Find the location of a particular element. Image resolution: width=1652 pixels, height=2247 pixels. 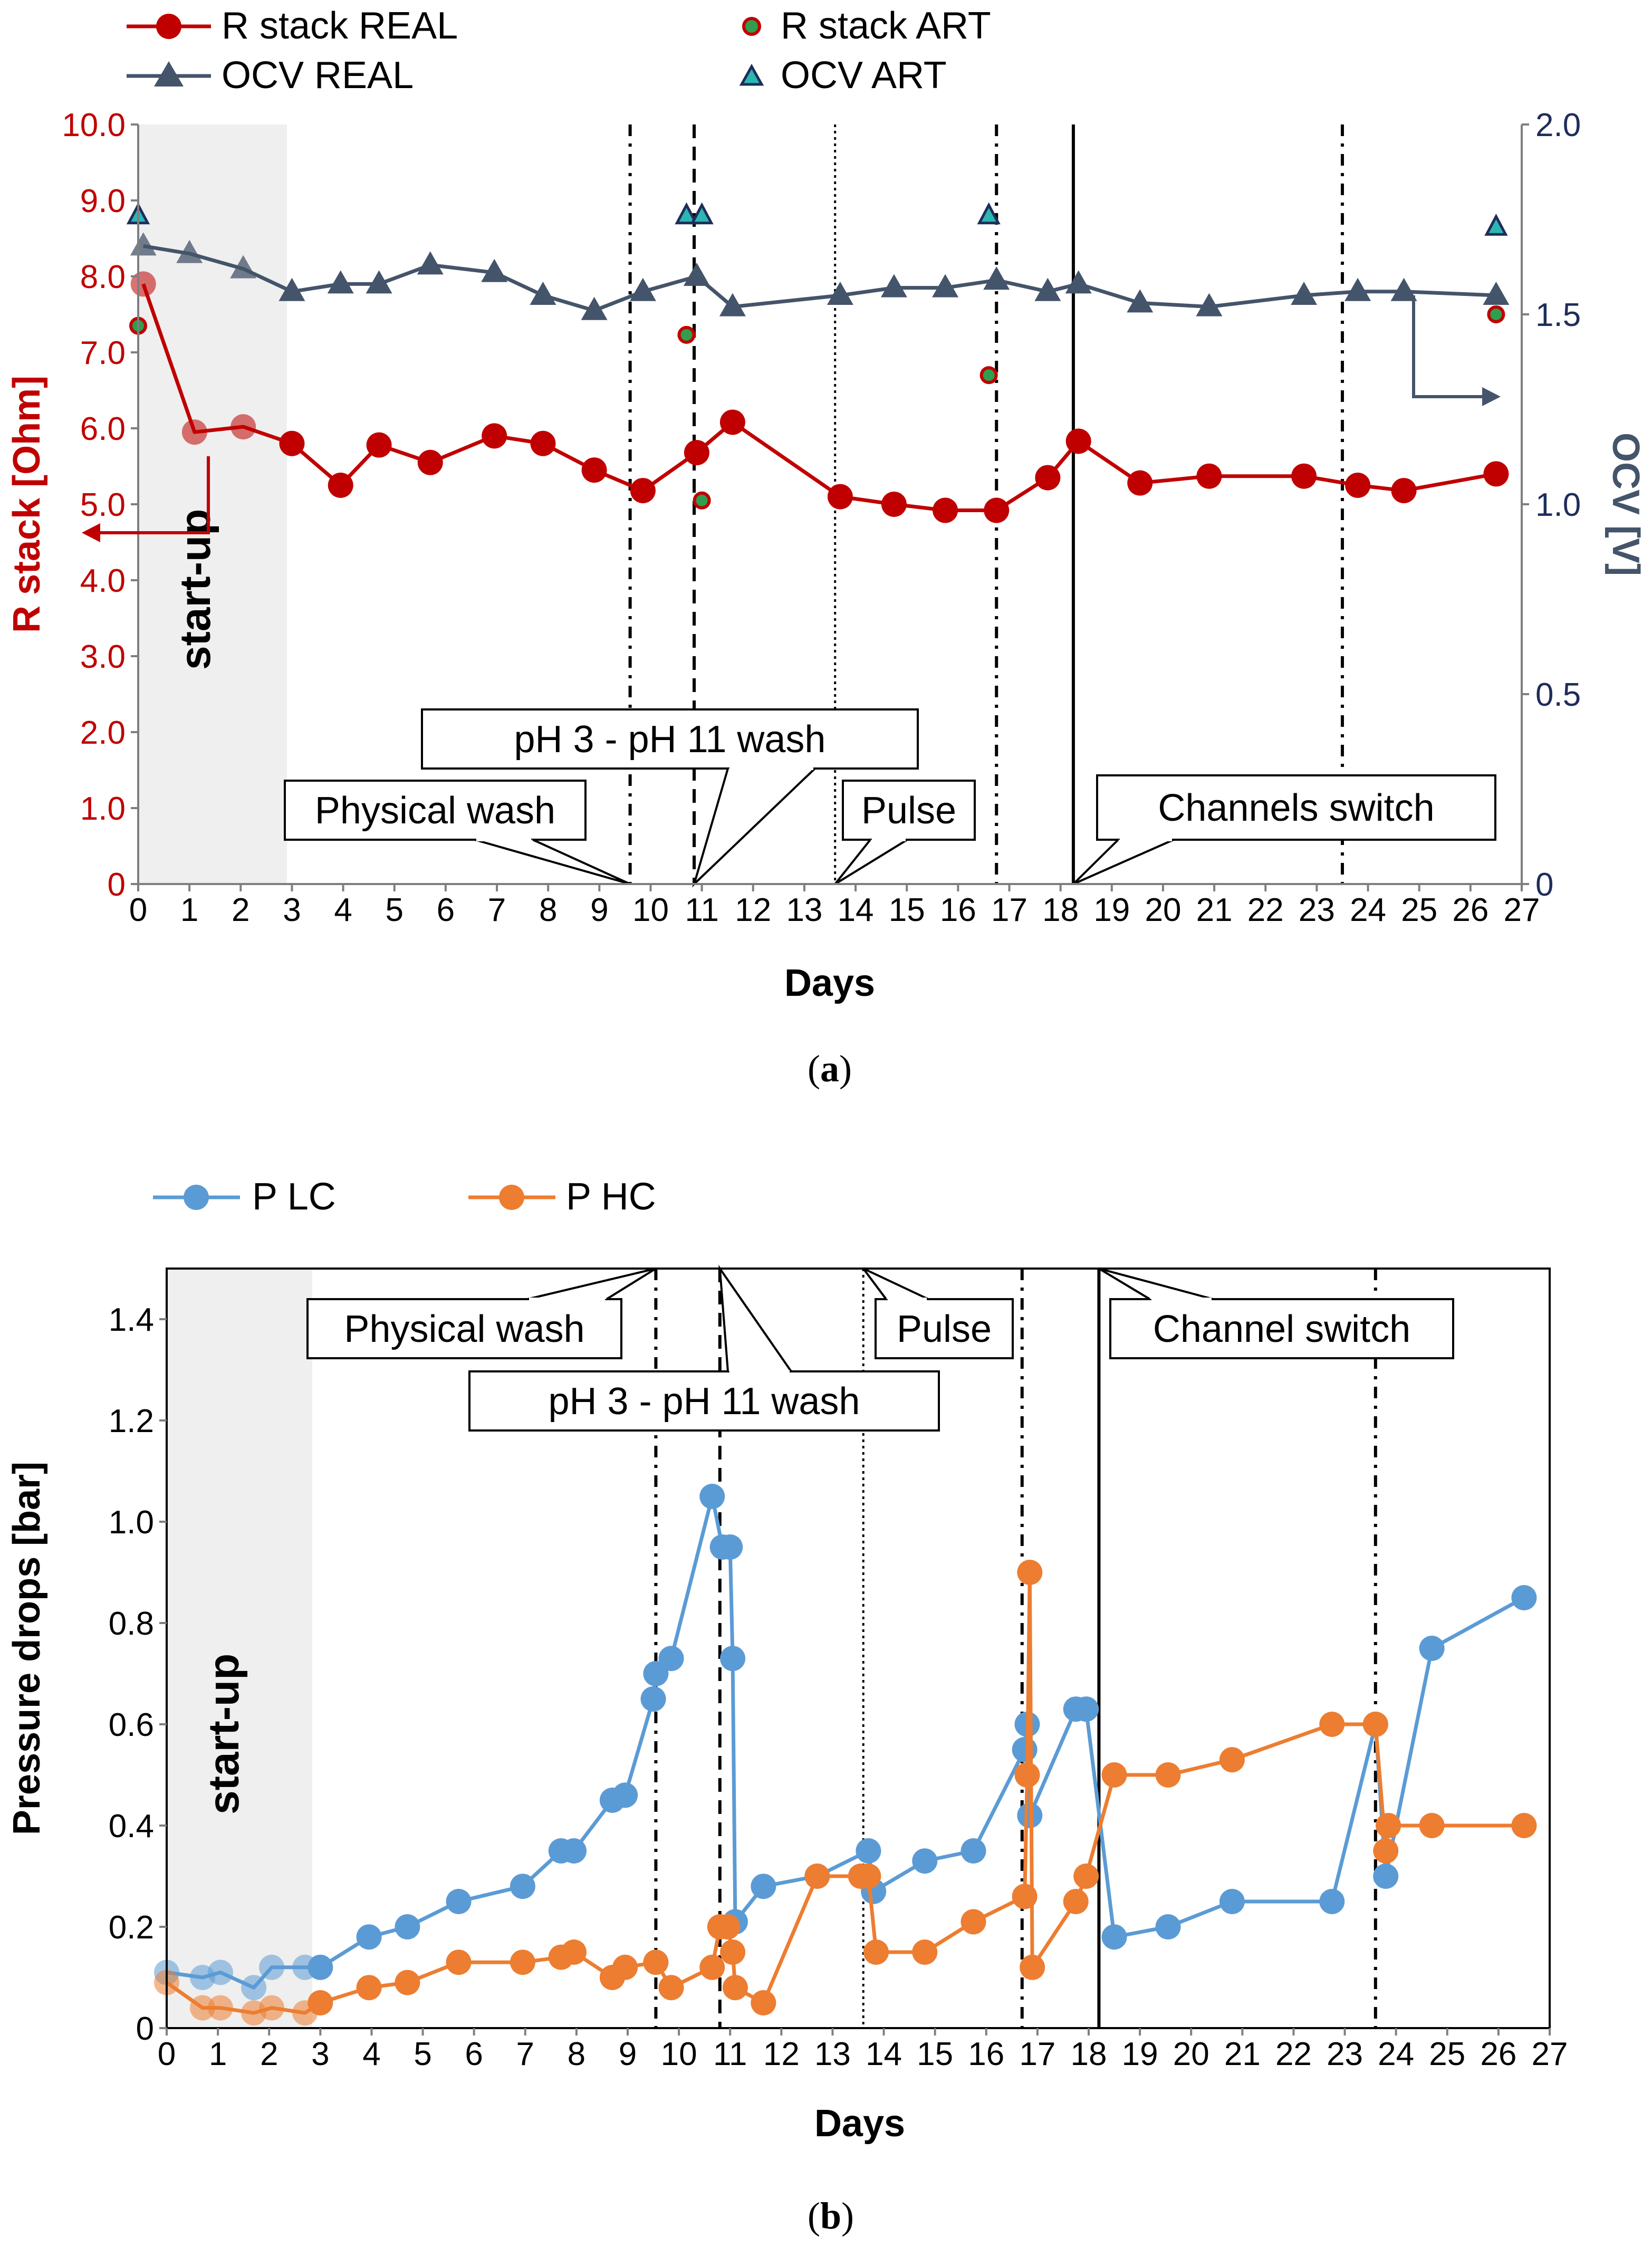

y-ticks-right-a: 0 0.5 1.0 1.5 2.0 is located at coordinates (1551, 505).